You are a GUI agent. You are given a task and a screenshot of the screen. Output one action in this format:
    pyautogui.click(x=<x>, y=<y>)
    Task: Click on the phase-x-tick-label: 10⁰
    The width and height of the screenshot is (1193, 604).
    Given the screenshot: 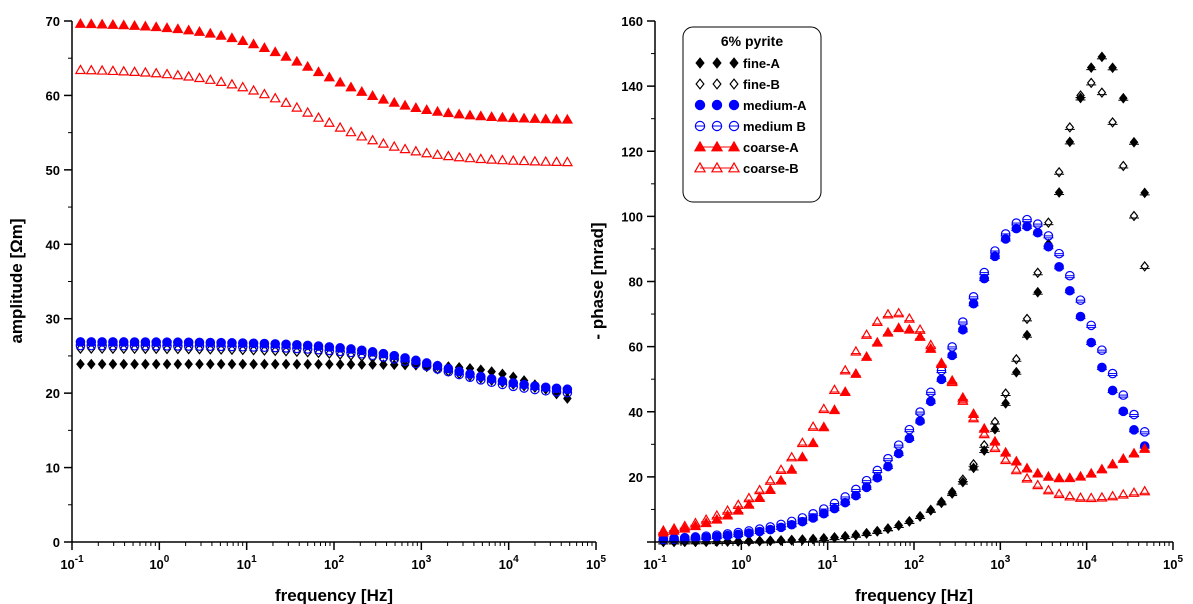 What is the action you would take?
    pyautogui.click(x=741, y=563)
    